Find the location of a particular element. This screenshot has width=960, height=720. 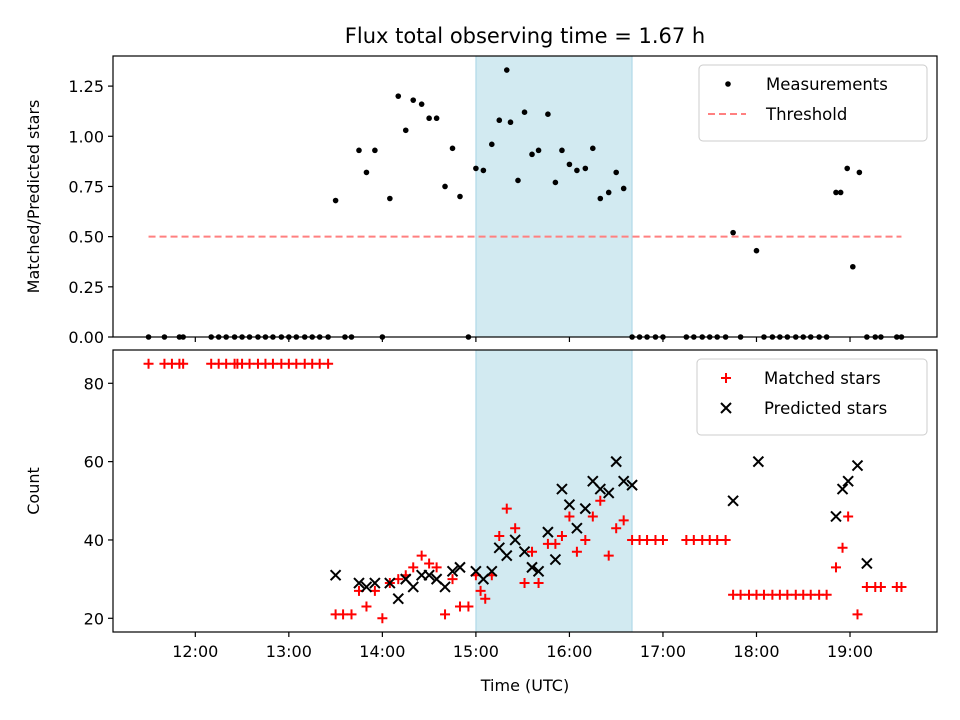

x-tick-label: 13:00 is located at coordinates (289, 651).